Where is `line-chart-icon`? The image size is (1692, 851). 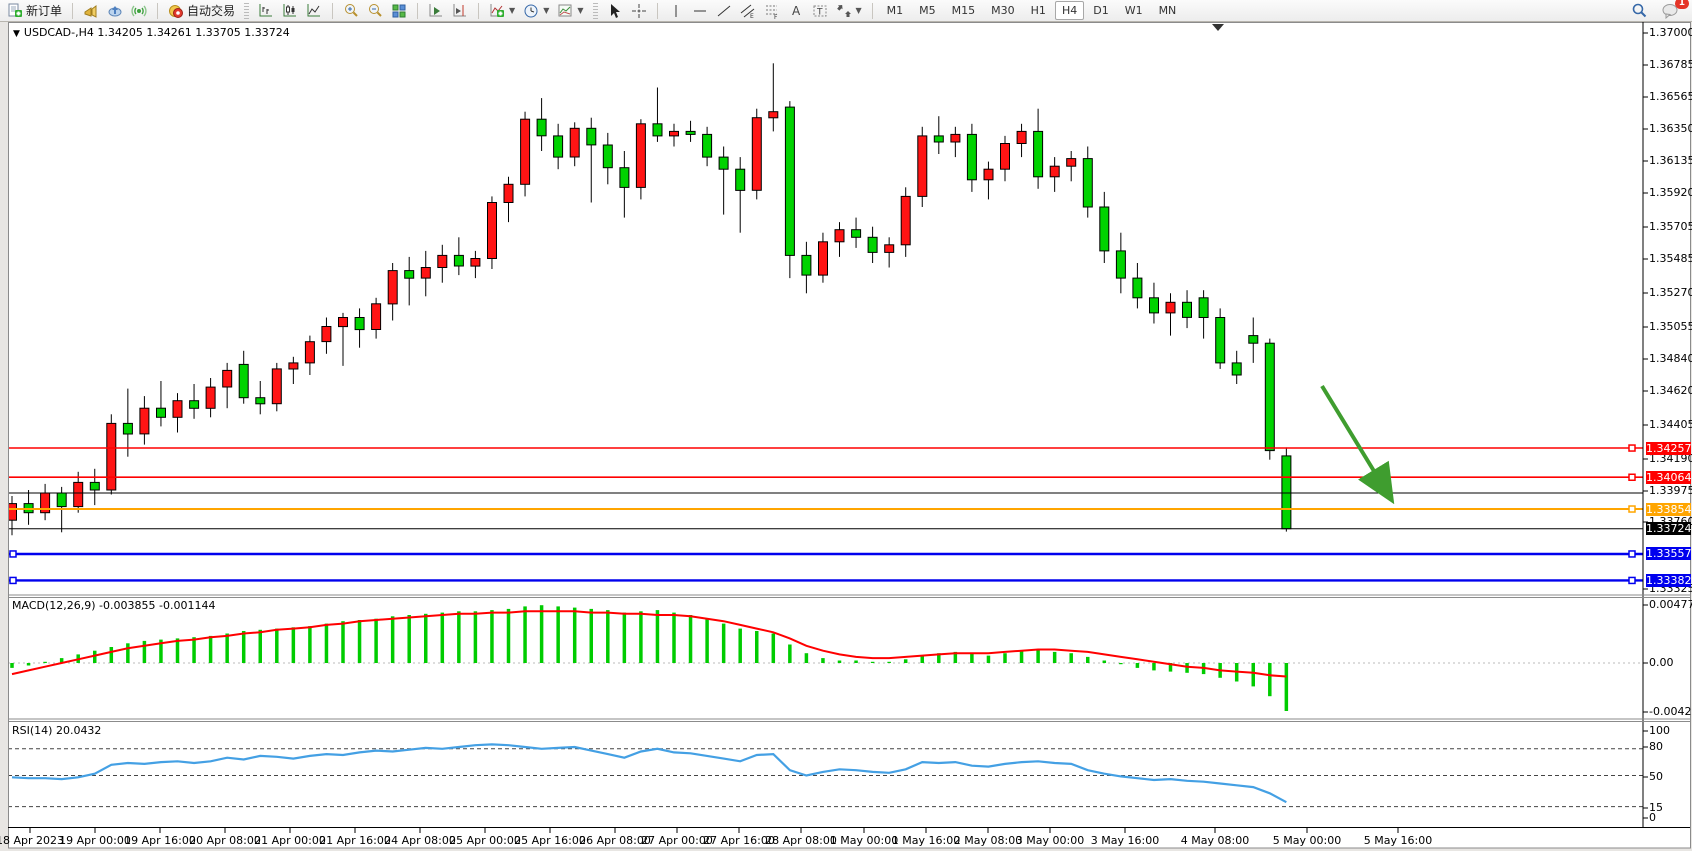
line-chart-icon is located at coordinates (314, 11).